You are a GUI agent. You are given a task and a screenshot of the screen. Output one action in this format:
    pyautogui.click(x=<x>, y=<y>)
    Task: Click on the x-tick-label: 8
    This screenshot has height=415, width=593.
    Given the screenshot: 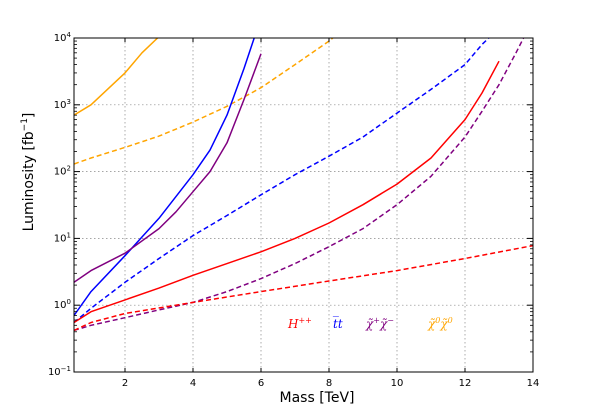 What is the action you would take?
    pyautogui.click(x=329, y=383)
    